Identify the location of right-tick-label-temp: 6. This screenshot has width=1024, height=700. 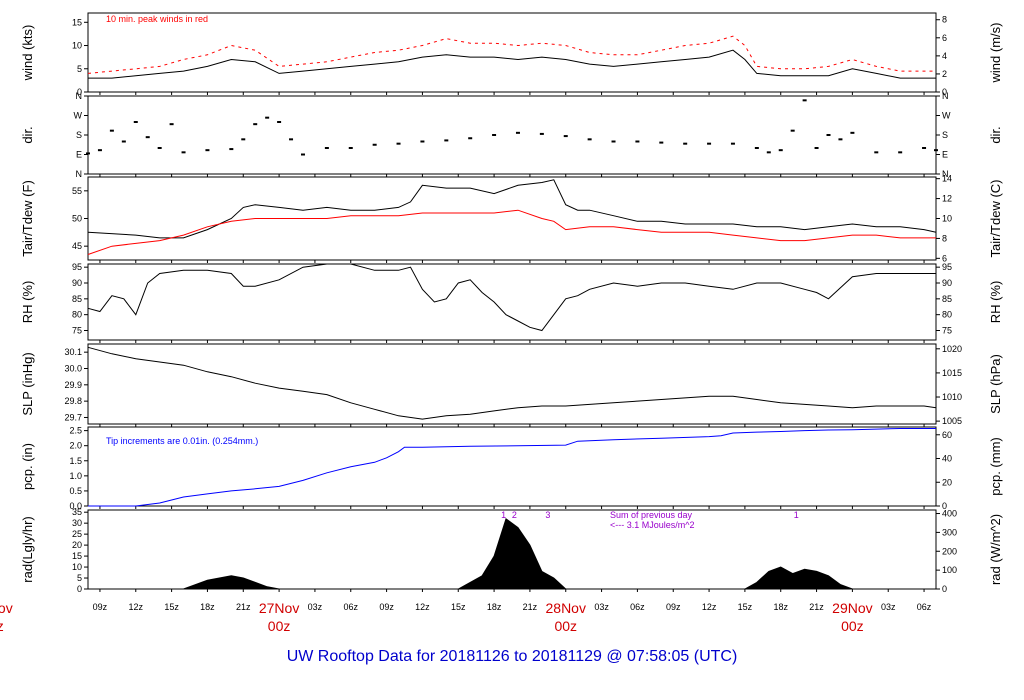
(944, 258).